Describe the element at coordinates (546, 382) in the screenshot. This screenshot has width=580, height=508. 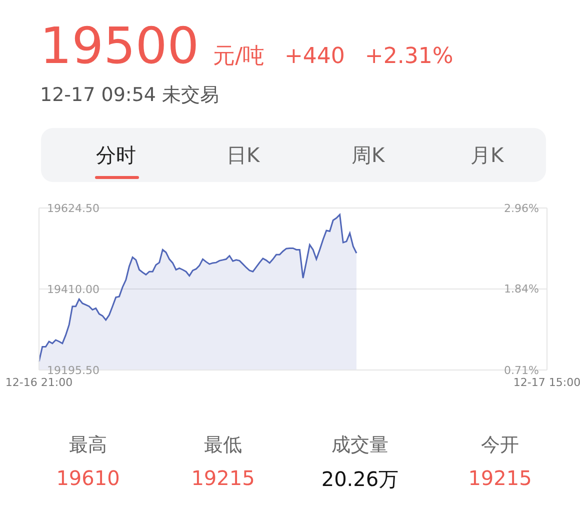
I see `x-tick-label: 12-17 15:00` at that location.